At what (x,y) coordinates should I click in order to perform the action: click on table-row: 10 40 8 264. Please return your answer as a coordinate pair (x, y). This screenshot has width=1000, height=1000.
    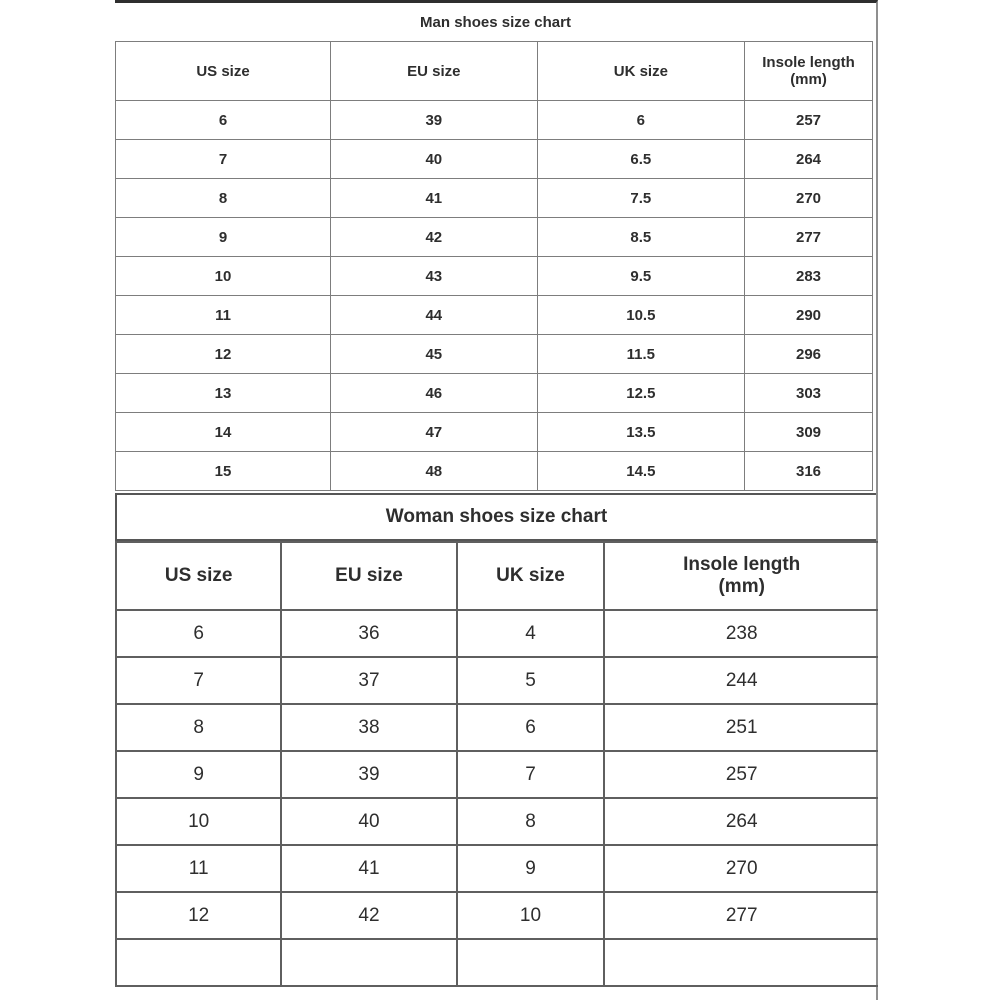
    Looking at the image, I should click on (496, 821).